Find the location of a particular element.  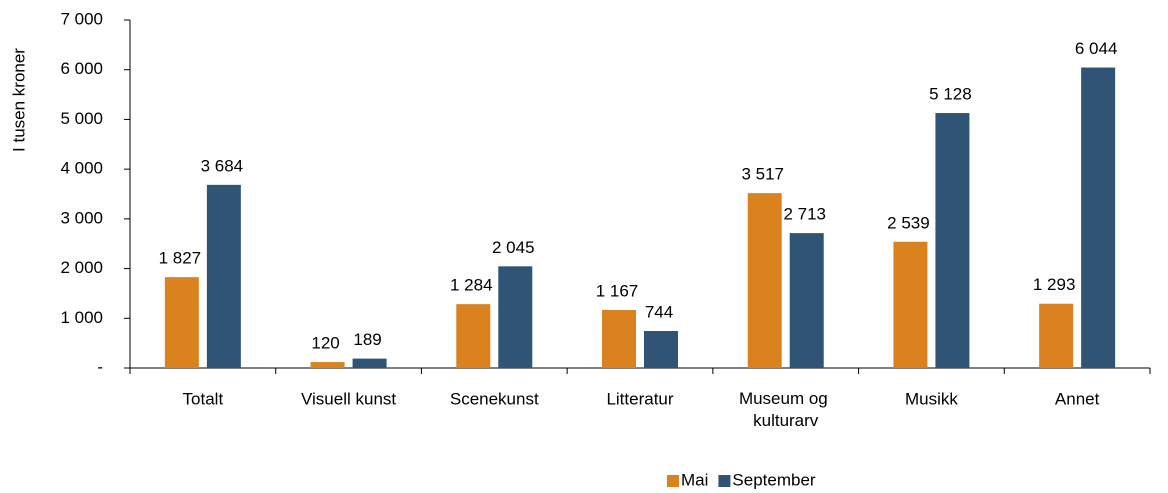

y-tick-label: 5 000 is located at coordinates (81, 118).